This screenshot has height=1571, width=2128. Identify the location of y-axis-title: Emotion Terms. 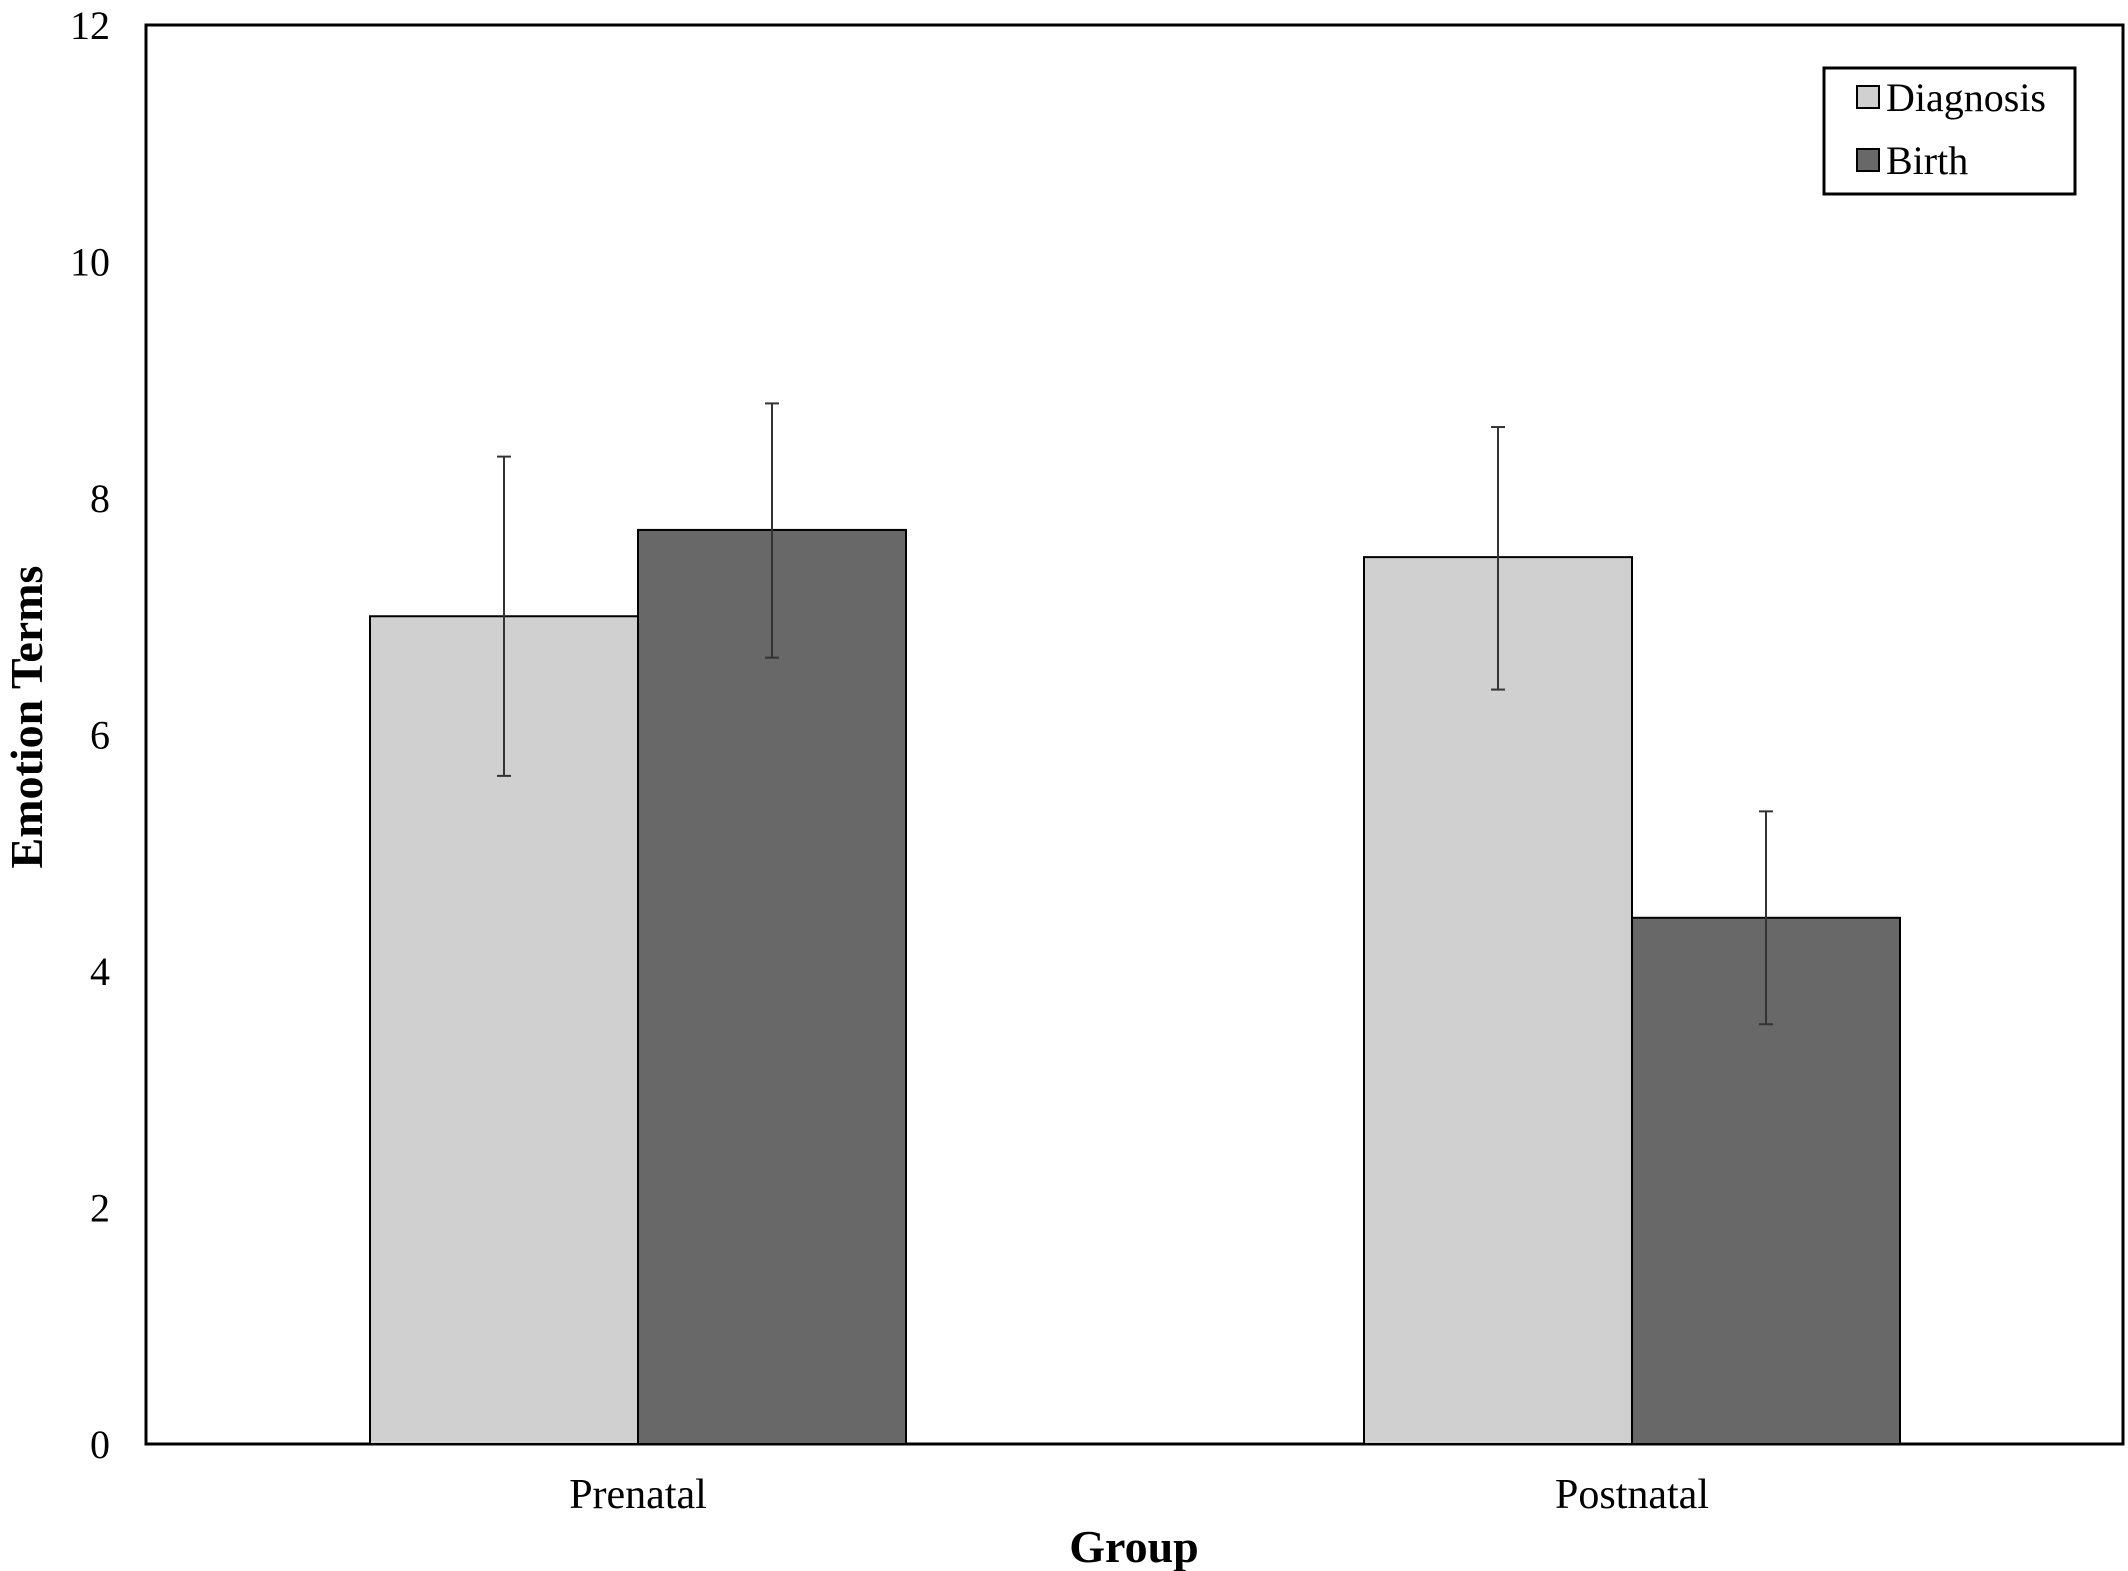
(26, 717).